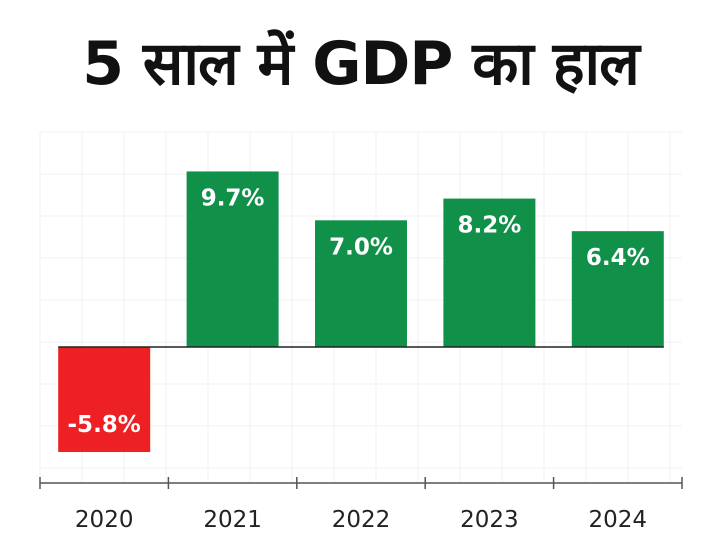 Image resolution: width=721 pixels, height=541 pixels. I want to click on x-tick-label-2020: 2020, so click(104, 520).